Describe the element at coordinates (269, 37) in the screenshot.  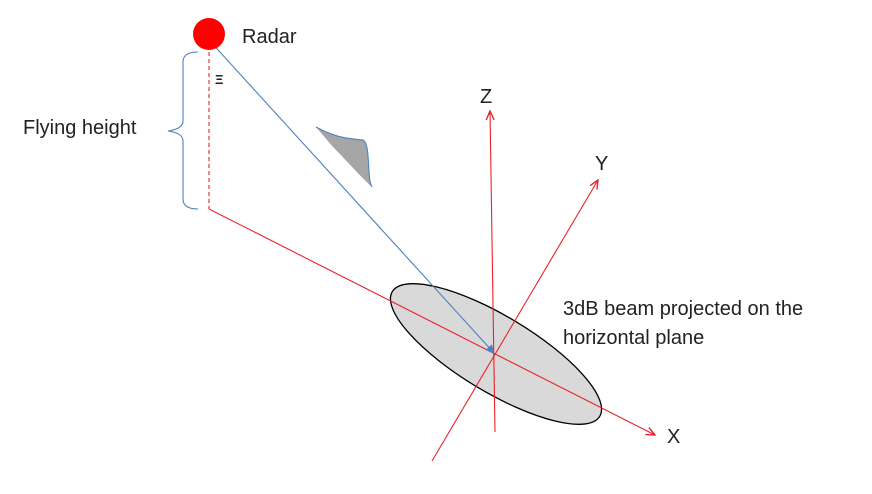
I see `radar-label: Radar` at that location.